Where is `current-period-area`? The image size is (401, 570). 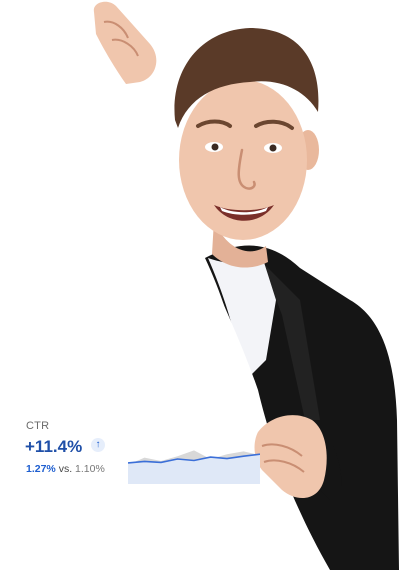
current-period-area is located at coordinates (194, 469).